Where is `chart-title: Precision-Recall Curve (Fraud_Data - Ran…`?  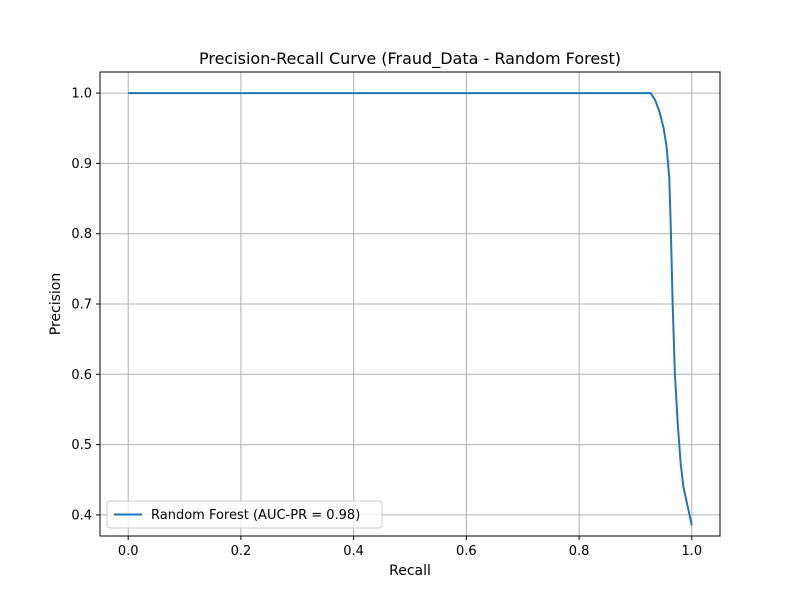
chart-title: Precision-Recall Curve (Fraud_Data - Ran… is located at coordinates (410, 59).